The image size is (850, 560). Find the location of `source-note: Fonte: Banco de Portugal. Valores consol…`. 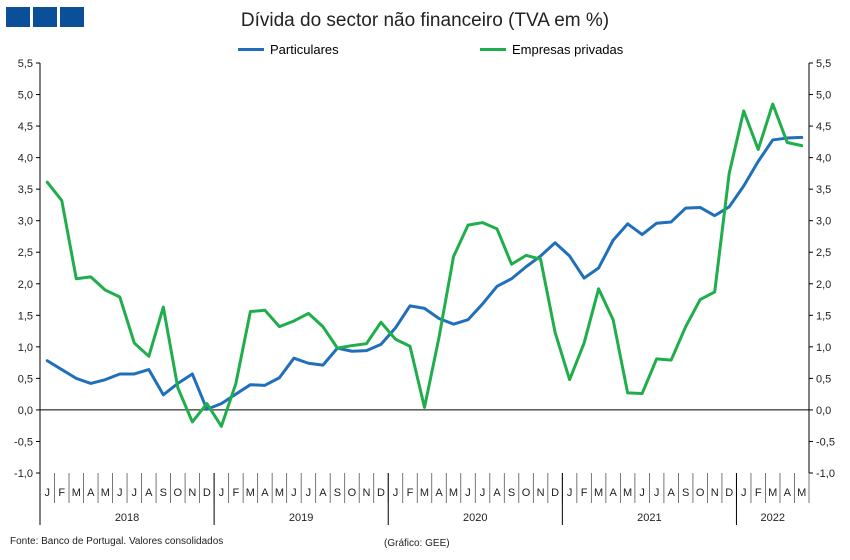

source-note: Fonte: Banco de Portugal. Valores consol… is located at coordinates (117, 541).